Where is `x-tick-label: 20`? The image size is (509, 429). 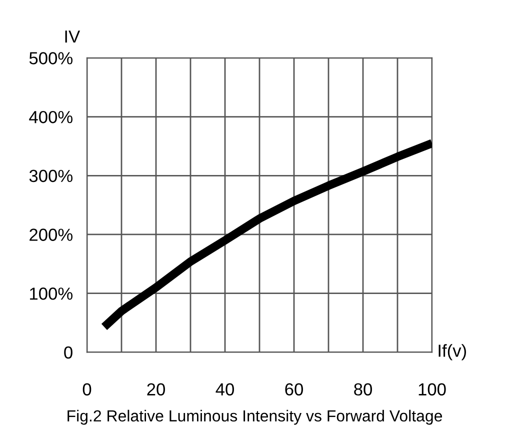 x-tick-label: 20 is located at coordinates (156, 389).